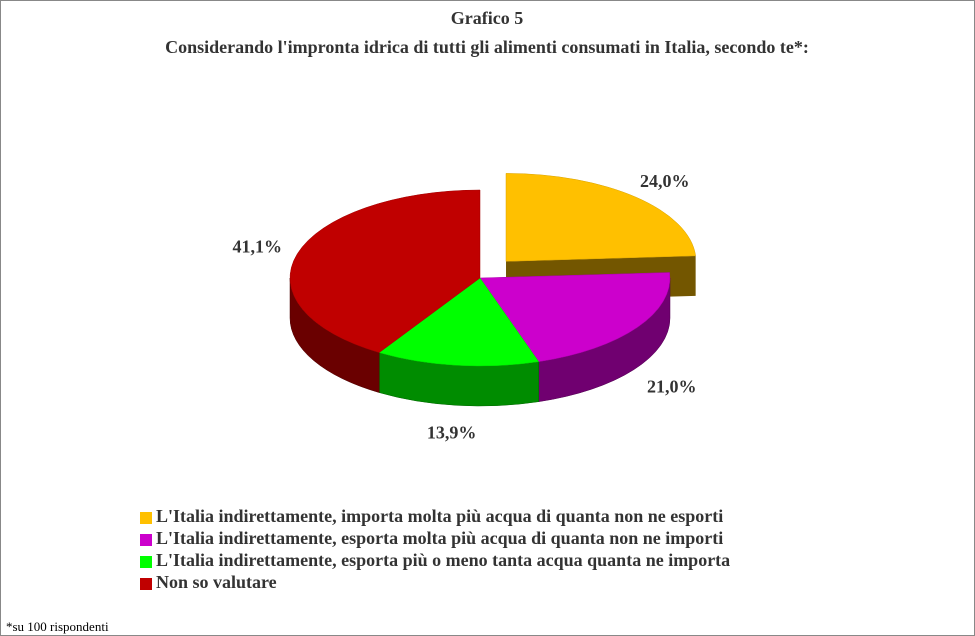 The height and width of the screenshot is (636, 975). I want to click on legend-label: Non so valutare, so click(216, 582).